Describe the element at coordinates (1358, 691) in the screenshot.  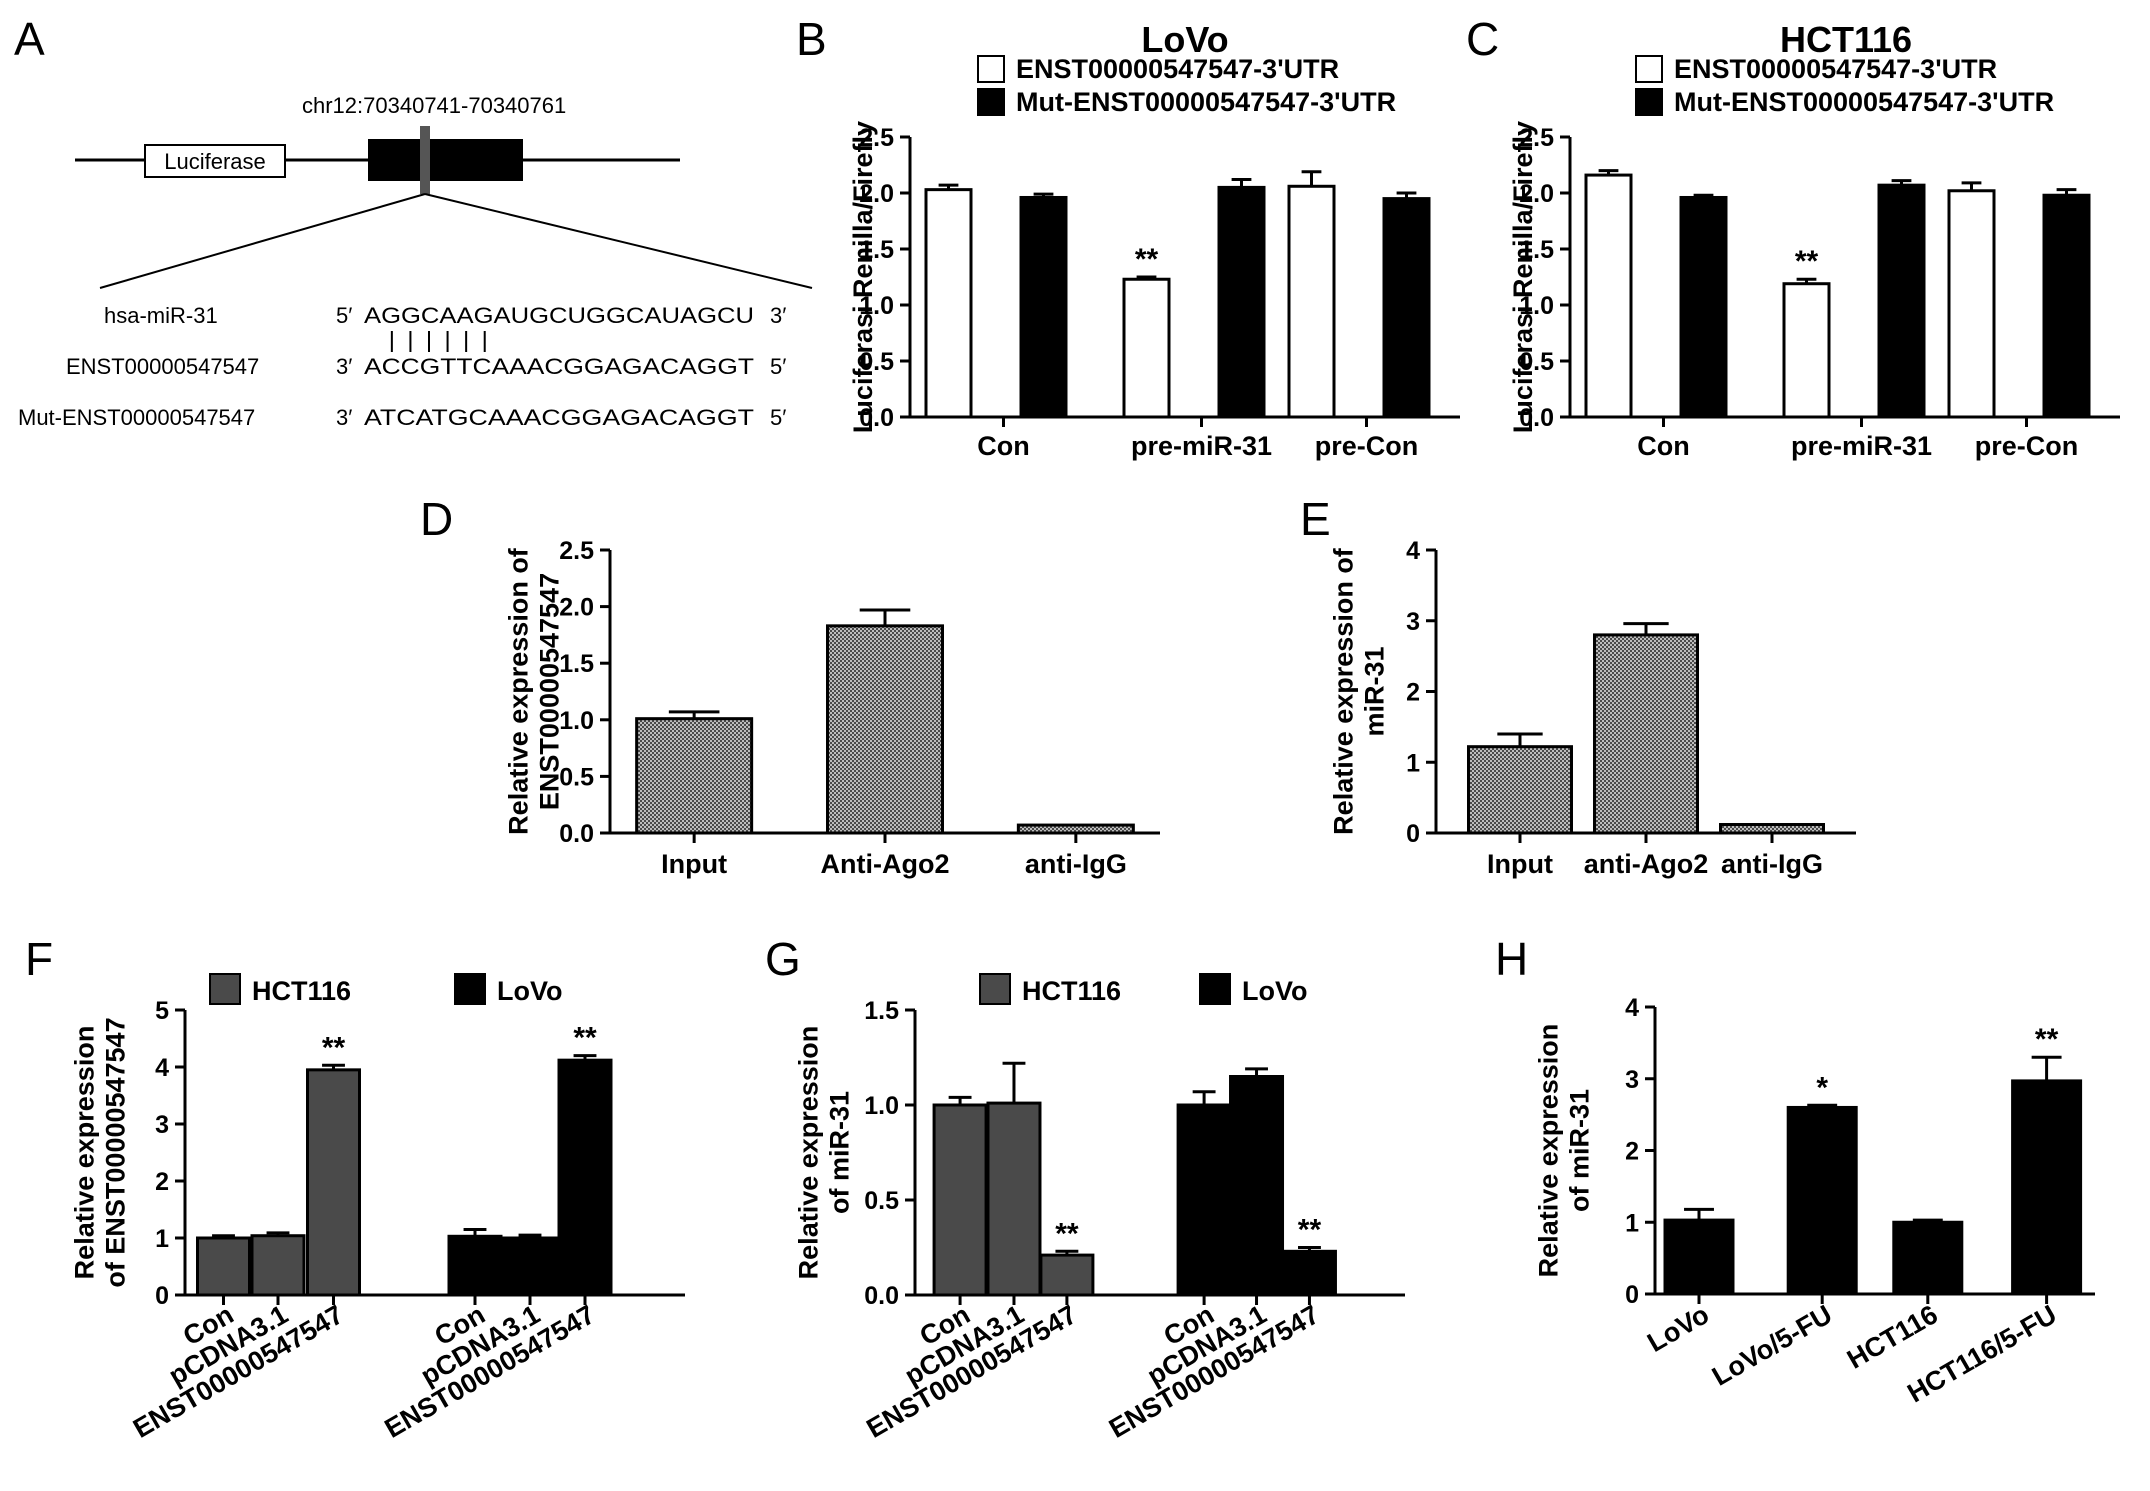
I see `y-axis-label: Relative expression ofmiR-31` at that location.